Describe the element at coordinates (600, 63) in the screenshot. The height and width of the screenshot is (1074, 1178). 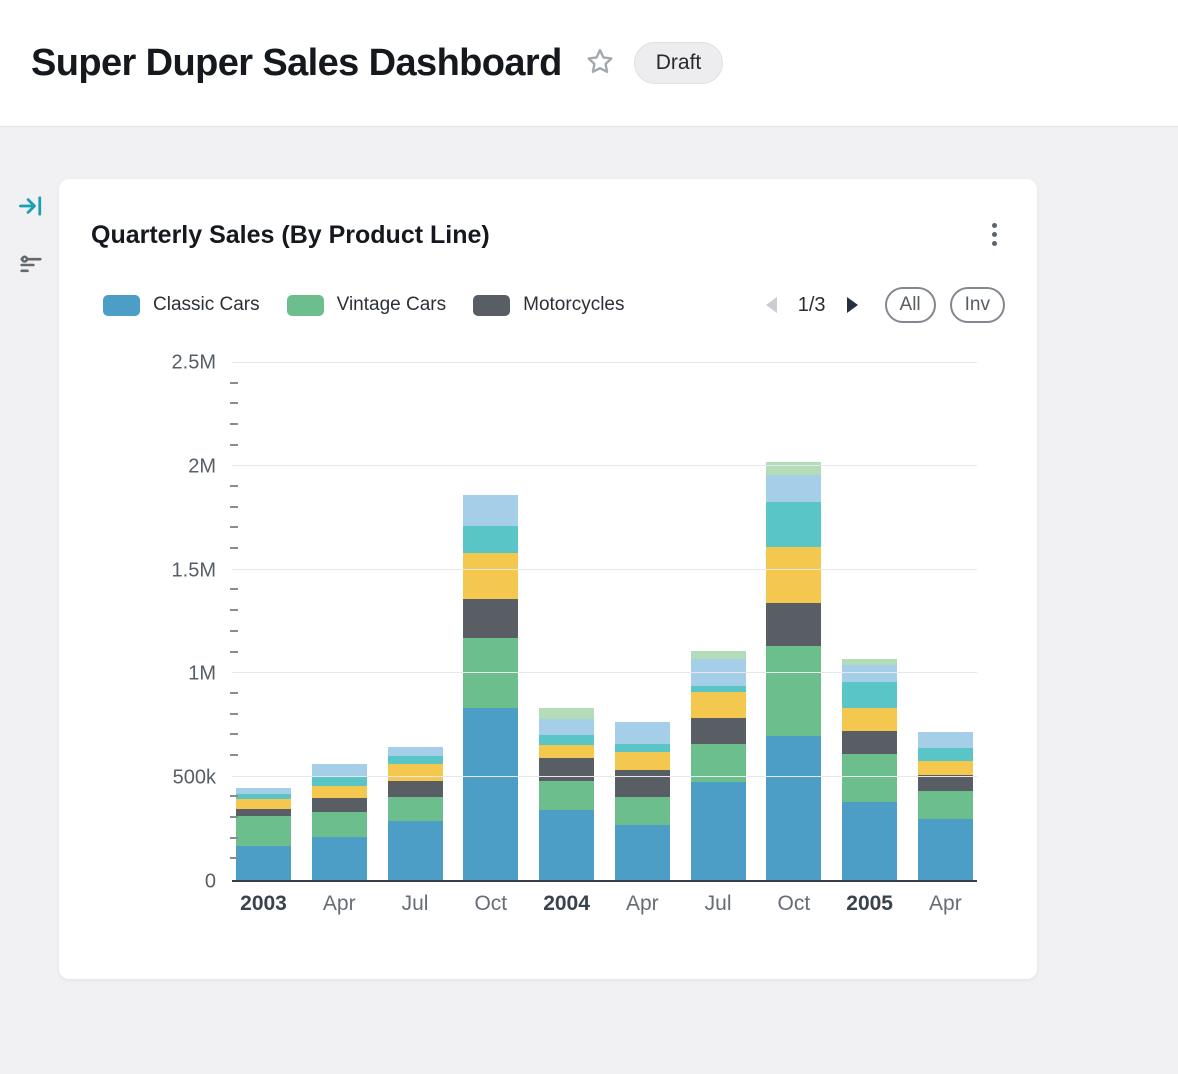
I see `favorite-star-button` at that location.